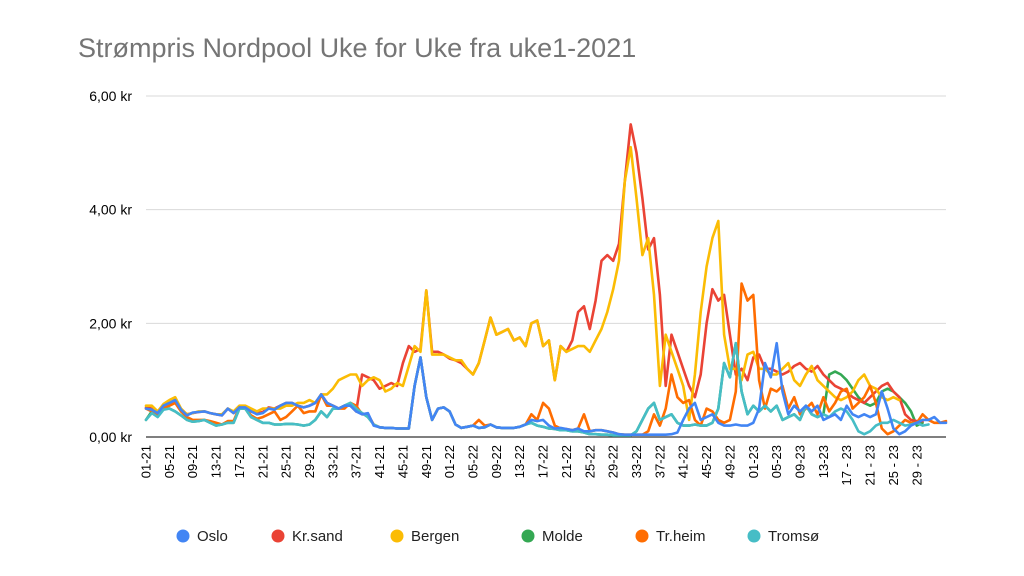  What do you see at coordinates (239, 461) in the screenshot?
I see `x-tick-label-4: 17-21` at bounding box center [239, 461].